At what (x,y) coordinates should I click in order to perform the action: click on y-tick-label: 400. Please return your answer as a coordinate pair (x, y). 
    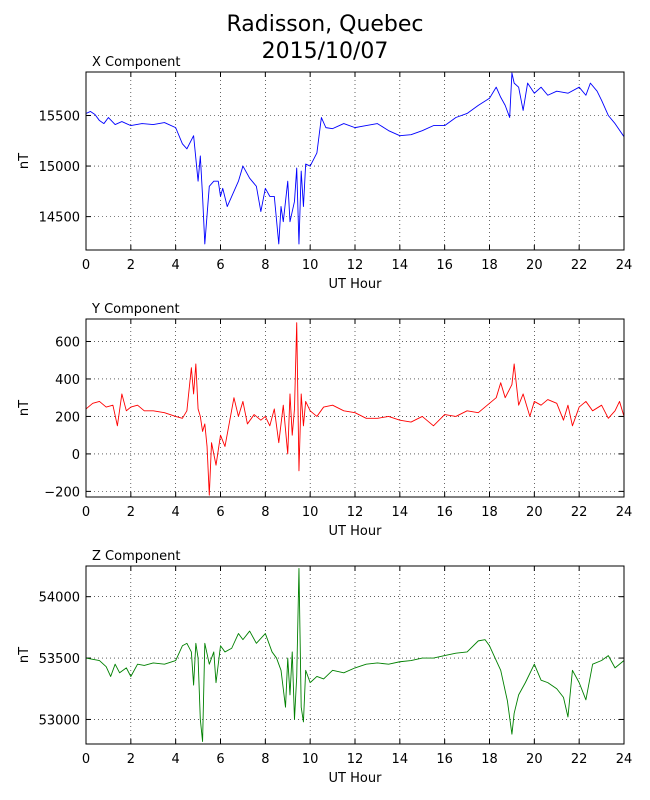
    Looking at the image, I should click on (67, 380).